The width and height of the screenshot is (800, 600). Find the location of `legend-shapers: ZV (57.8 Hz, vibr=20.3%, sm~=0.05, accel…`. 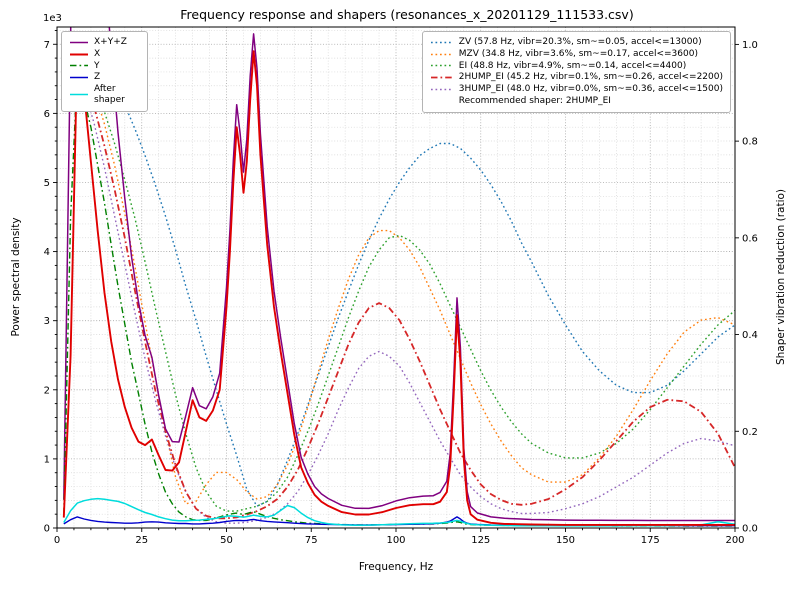

legend-shapers: ZV (57.8 Hz, vibr=20.3%, sm~=0.05, accel… is located at coordinates (576, 72).